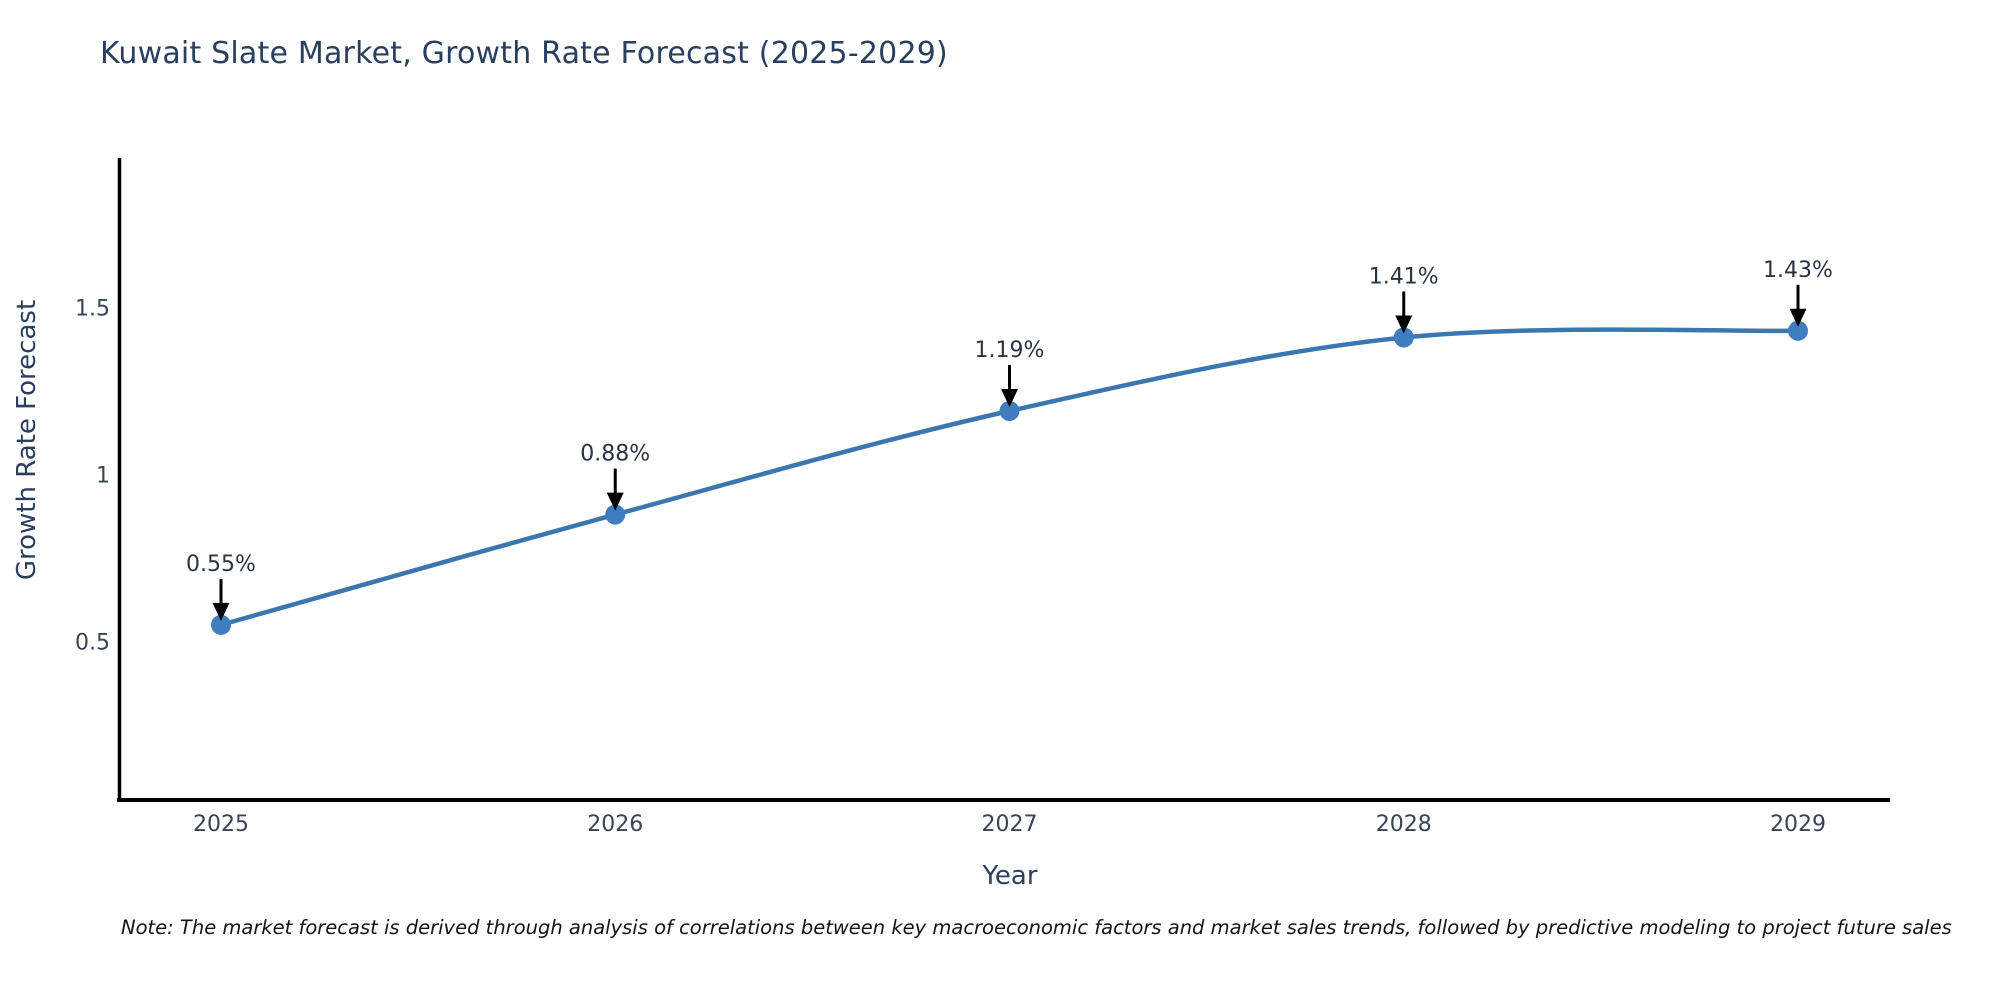 The height and width of the screenshot is (1000, 2000). I want to click on data-point-label: 1.43%, so click(1798, 270).